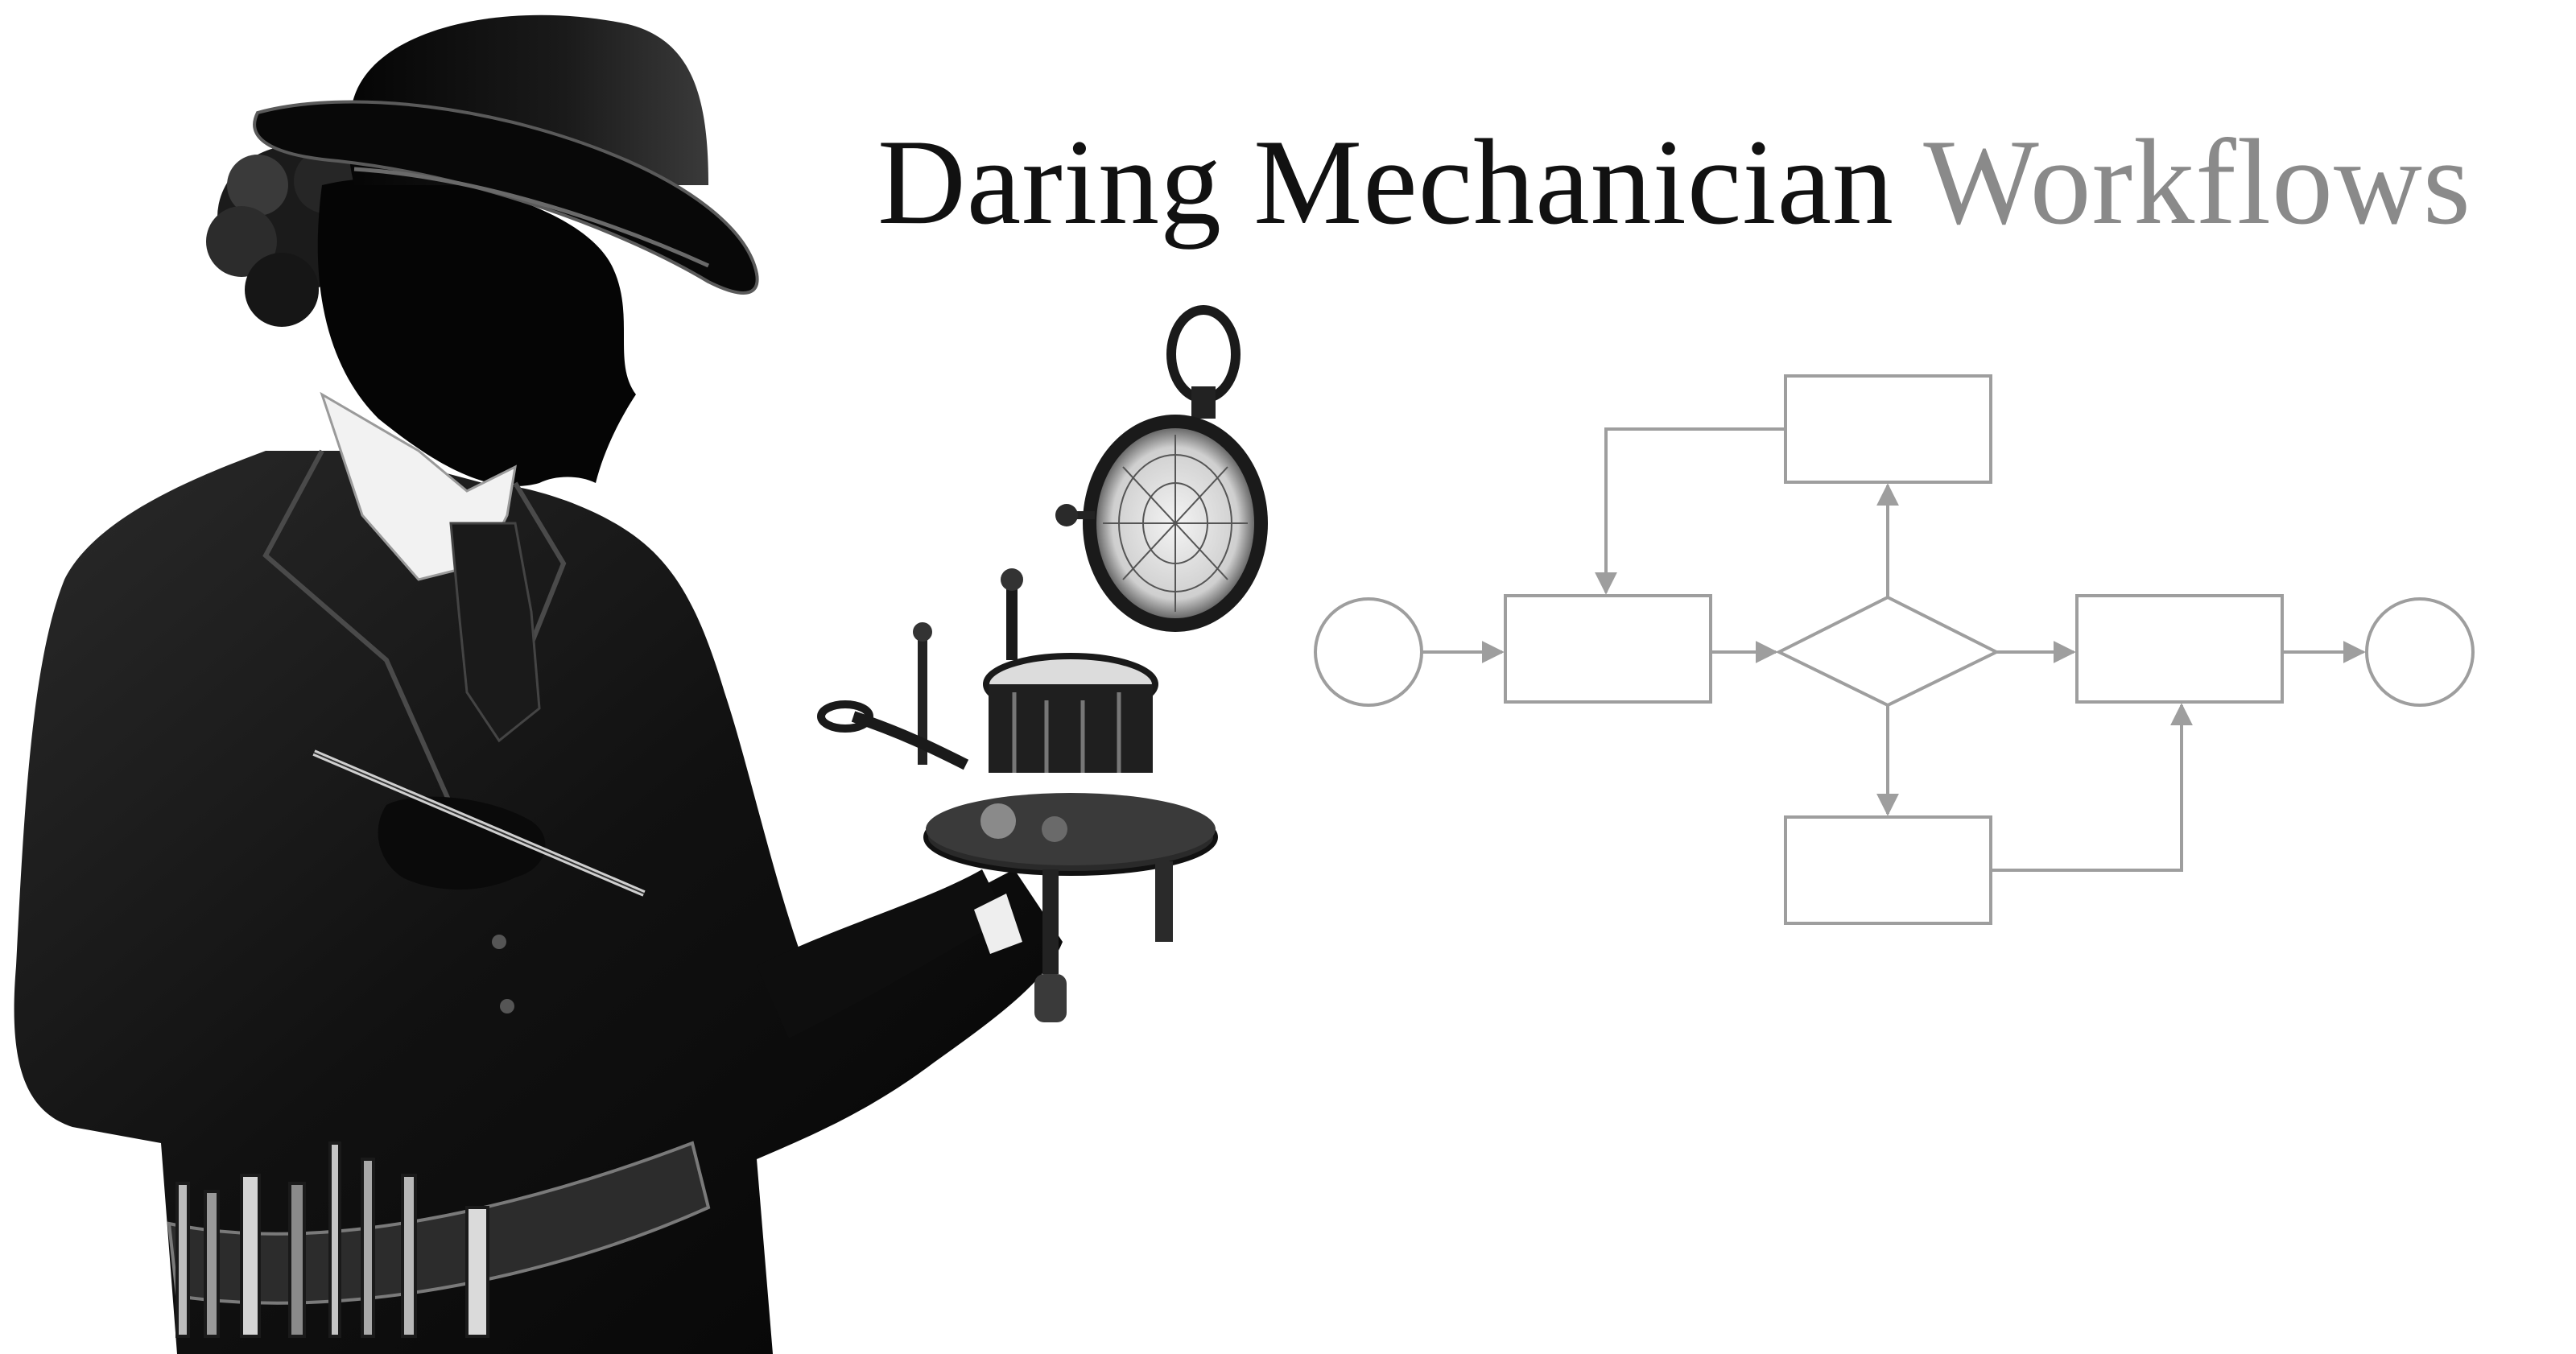 The height and width of the screenshot is (1354, 2576). Describe the element at coordinates (1690, 511) in the screenshot. I see `flow-edge-top-loop` at that location.